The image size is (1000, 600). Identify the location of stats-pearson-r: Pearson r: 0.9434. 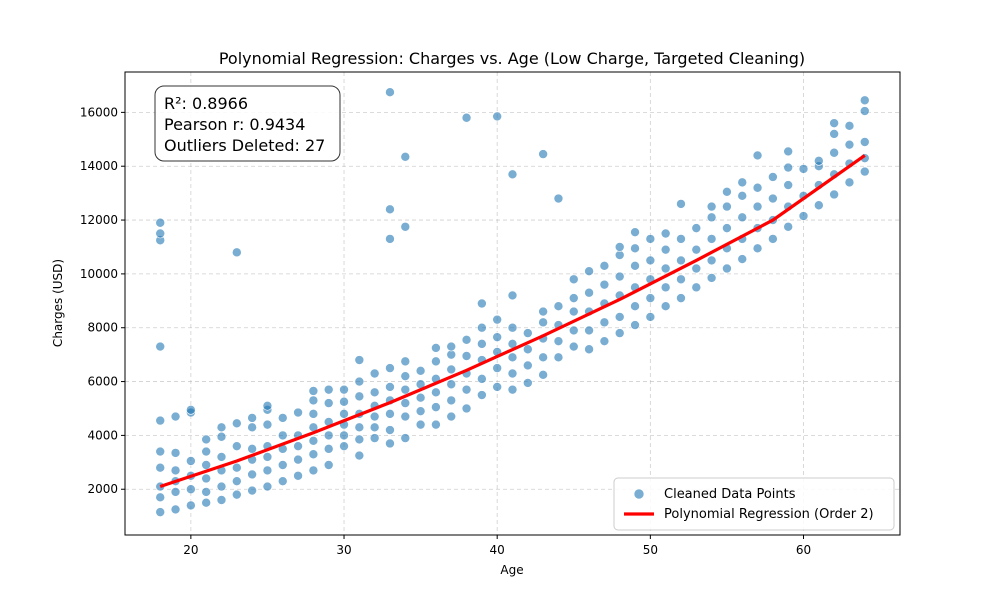
(234, 124).